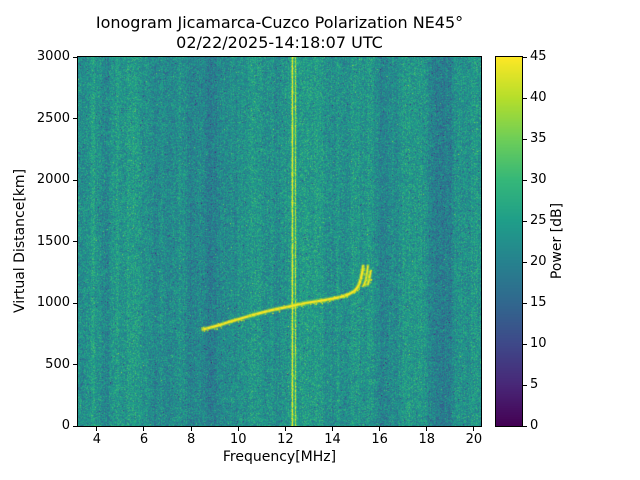 The width and height of the screenshot is (640, 480). I want to click on y-tick-label: 1000, so click(53, 302).